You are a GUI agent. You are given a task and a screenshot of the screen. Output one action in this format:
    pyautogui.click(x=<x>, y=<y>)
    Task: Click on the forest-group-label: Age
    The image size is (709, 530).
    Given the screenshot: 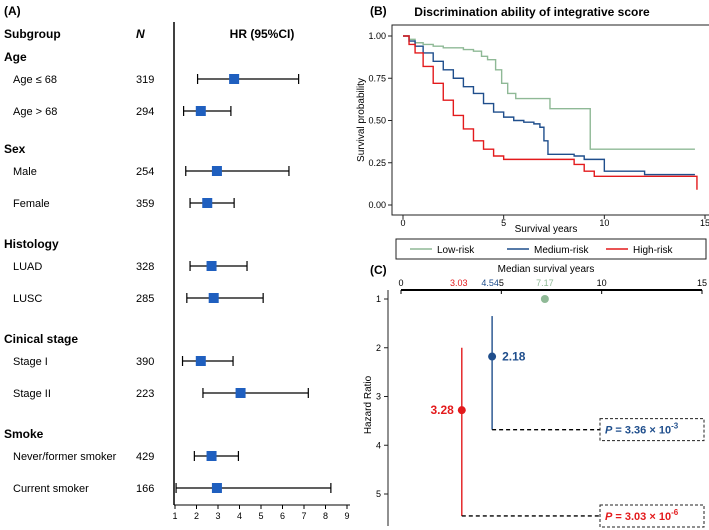 What is the action you would take?
    pyautogui.click(x=15, y=57)
    